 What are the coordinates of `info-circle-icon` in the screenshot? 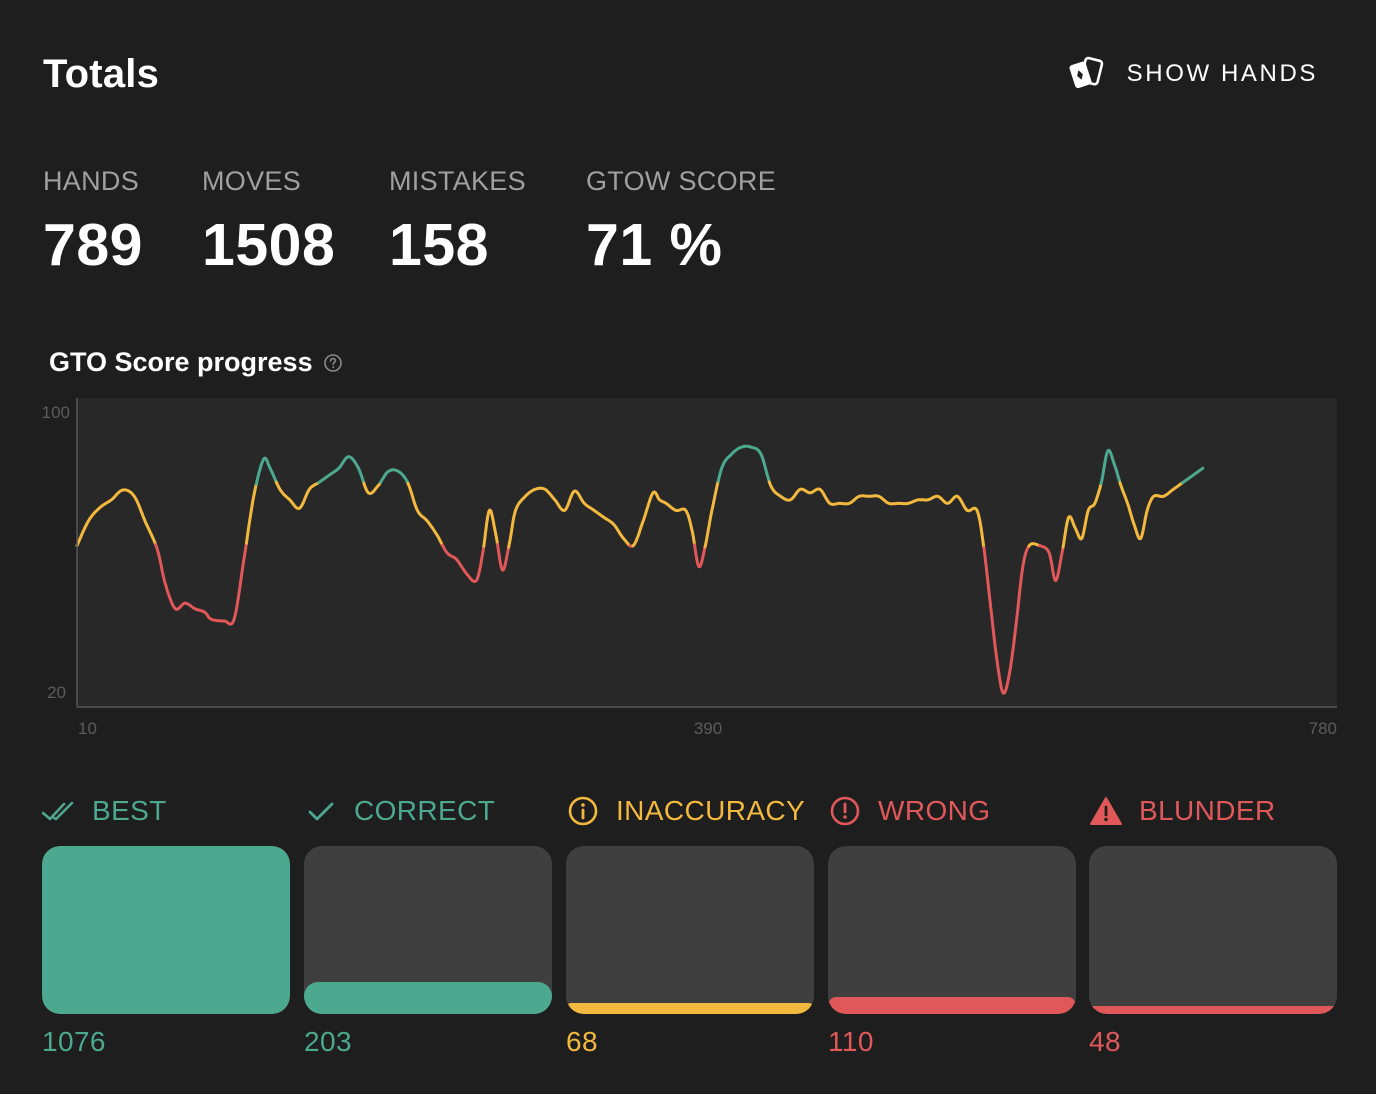 It's located at (583, 811).